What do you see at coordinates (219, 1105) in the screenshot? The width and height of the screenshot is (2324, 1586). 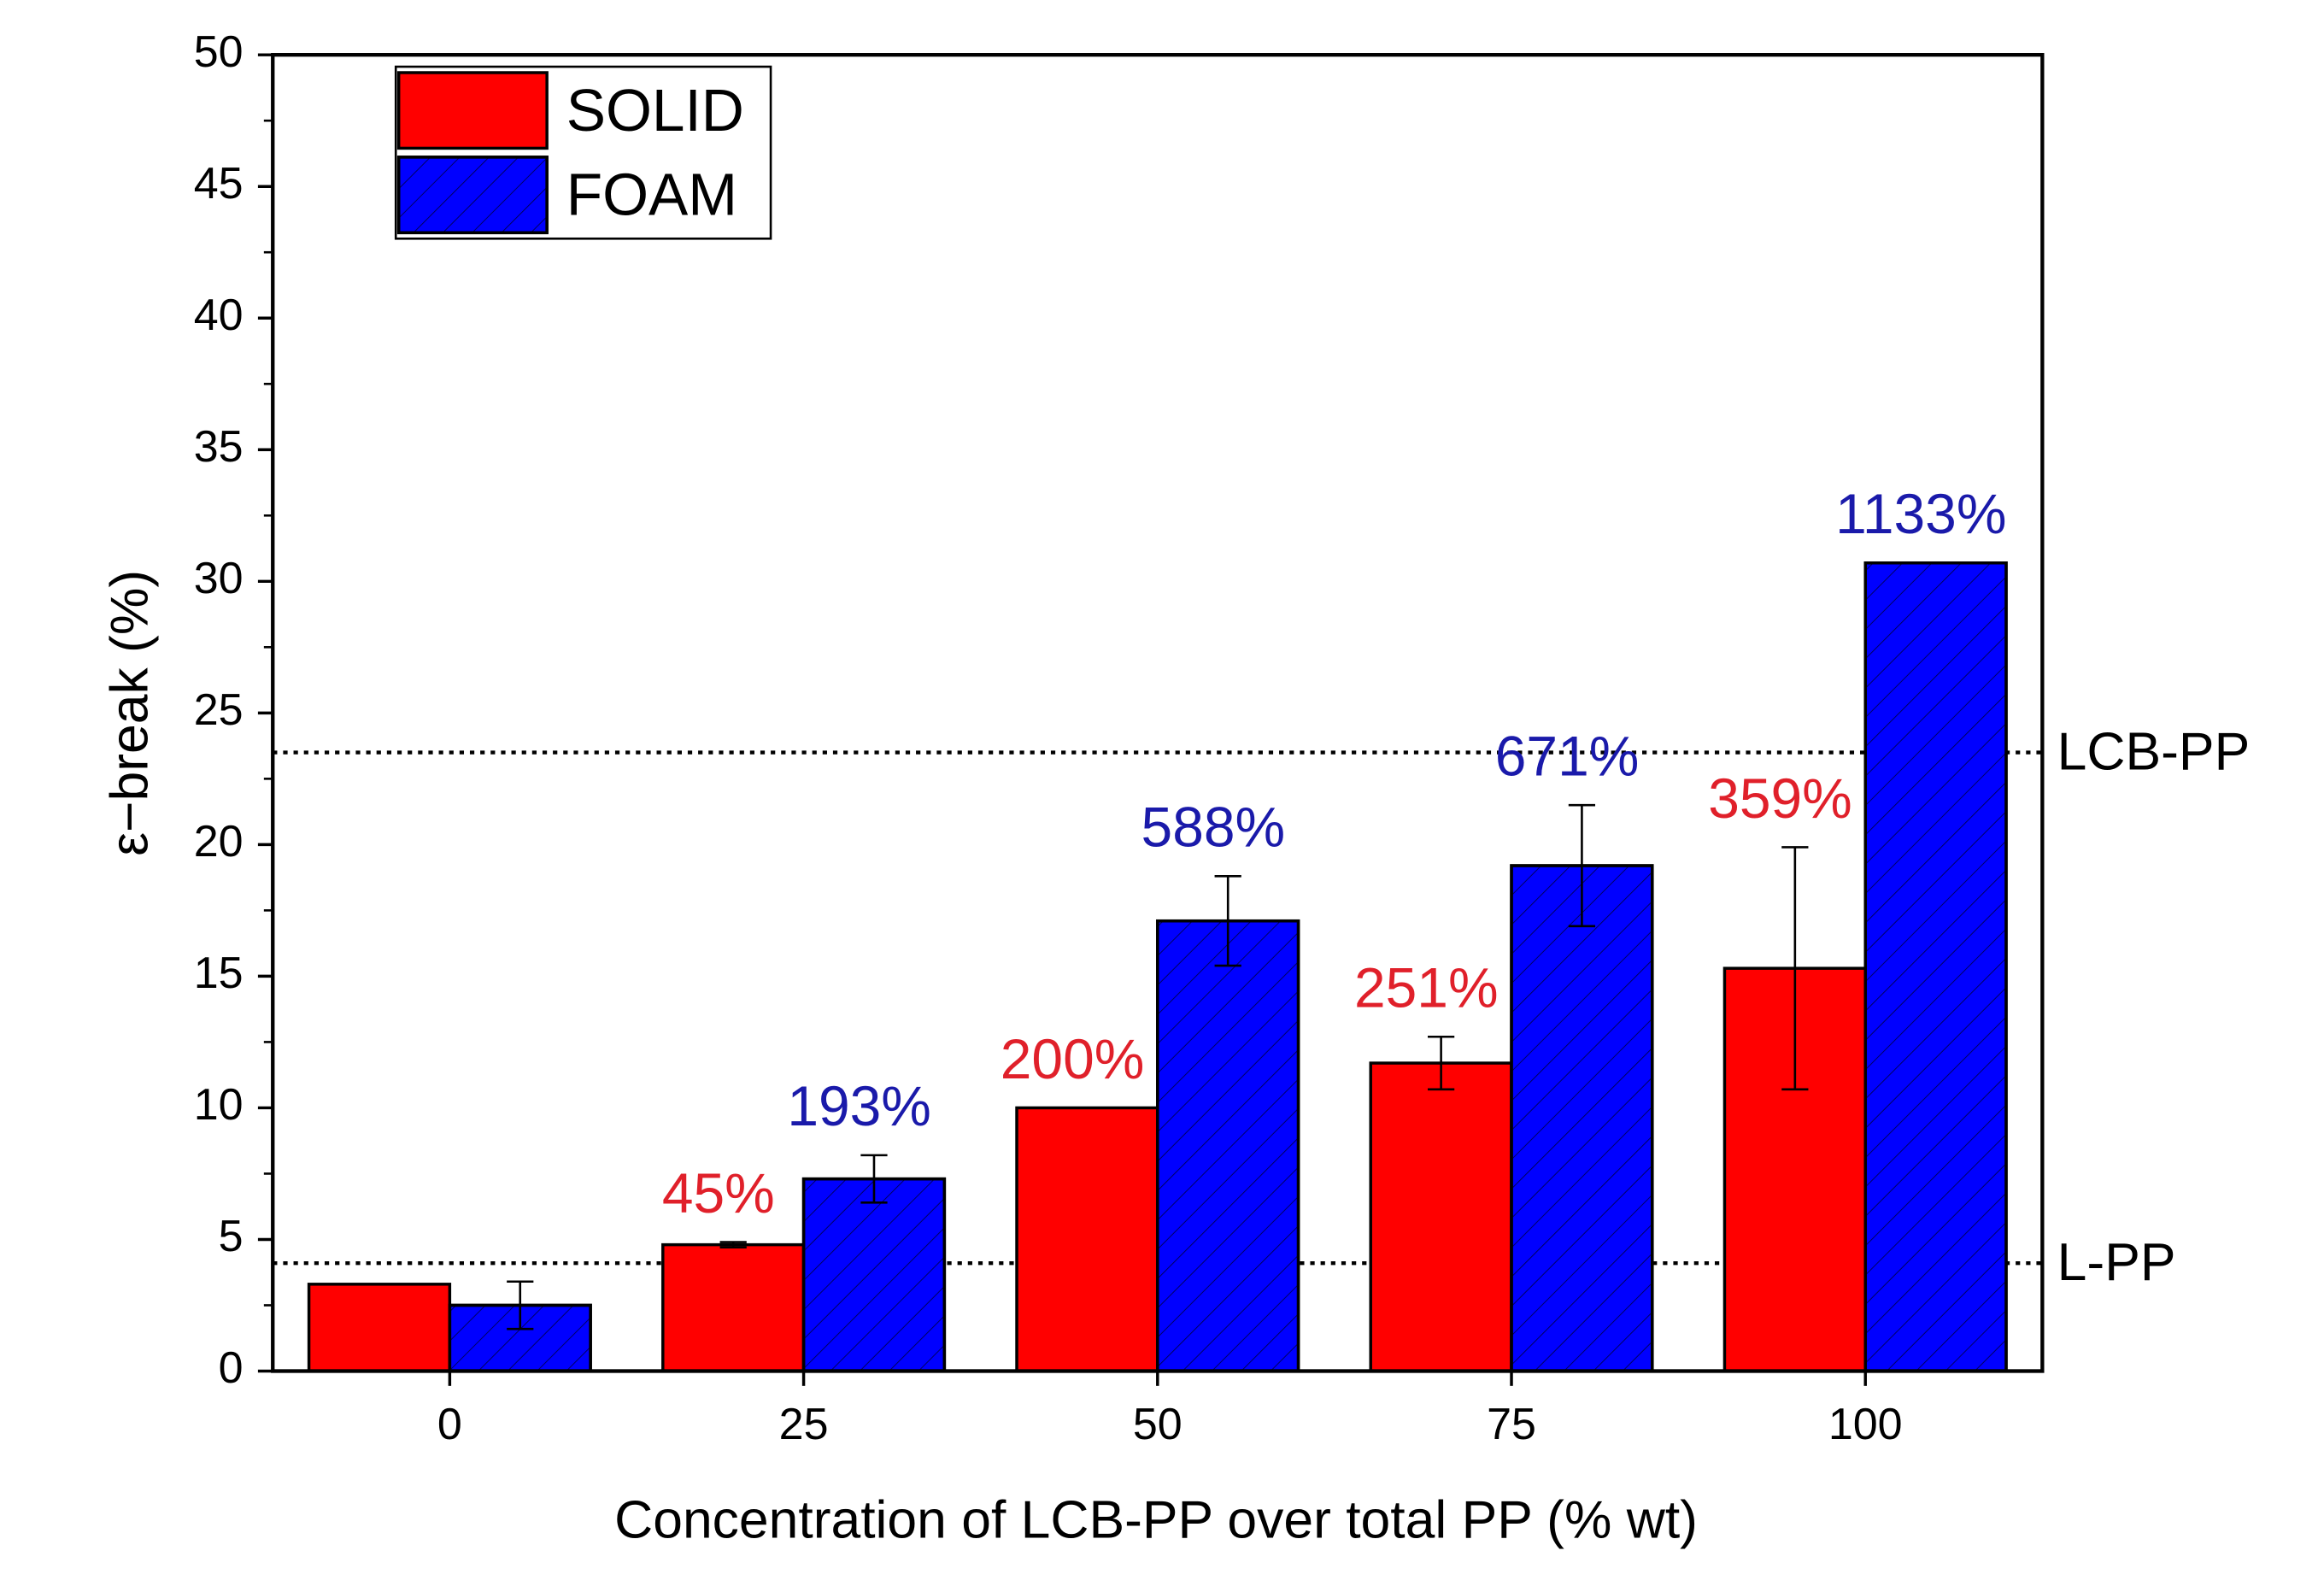 I see `y-tick-label: 10` at bounding box center [219, 1105].